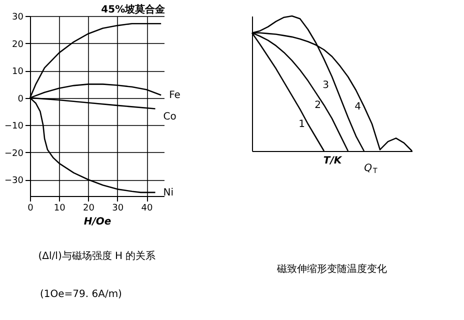  I want to click on y-tick-label: 20, so click(18, 45).